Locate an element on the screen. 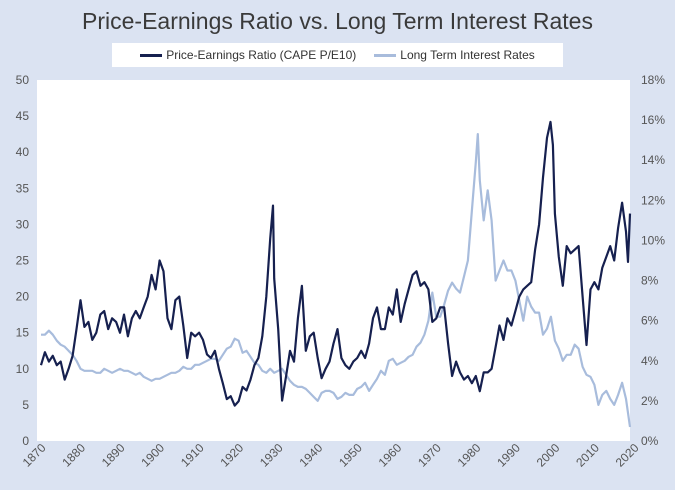 Image resolution: width=675 pixels, height=490 pixels. x-tick-label: 1920 is located at coordinates (231, 455).